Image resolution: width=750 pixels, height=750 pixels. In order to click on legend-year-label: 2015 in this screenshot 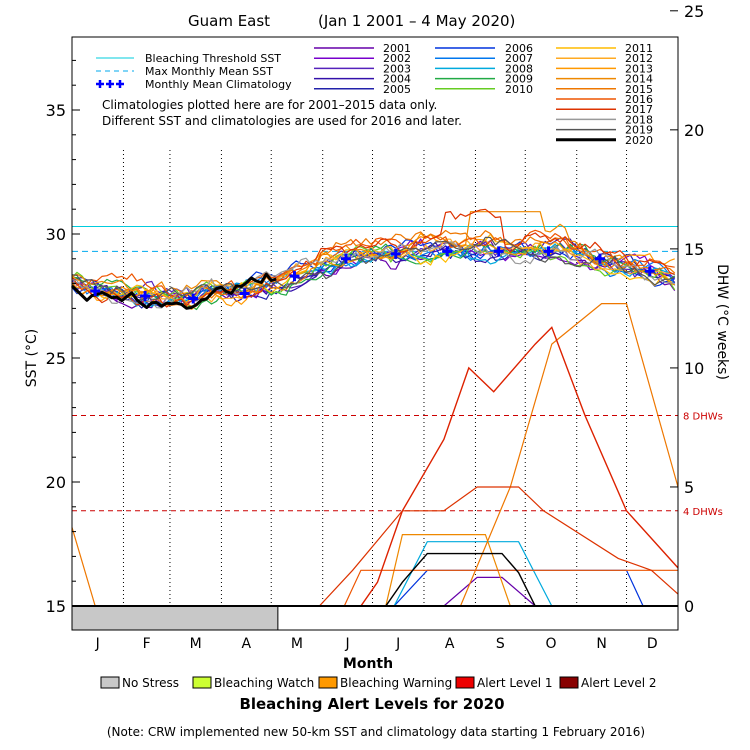, I will do `click(639, 89)`.